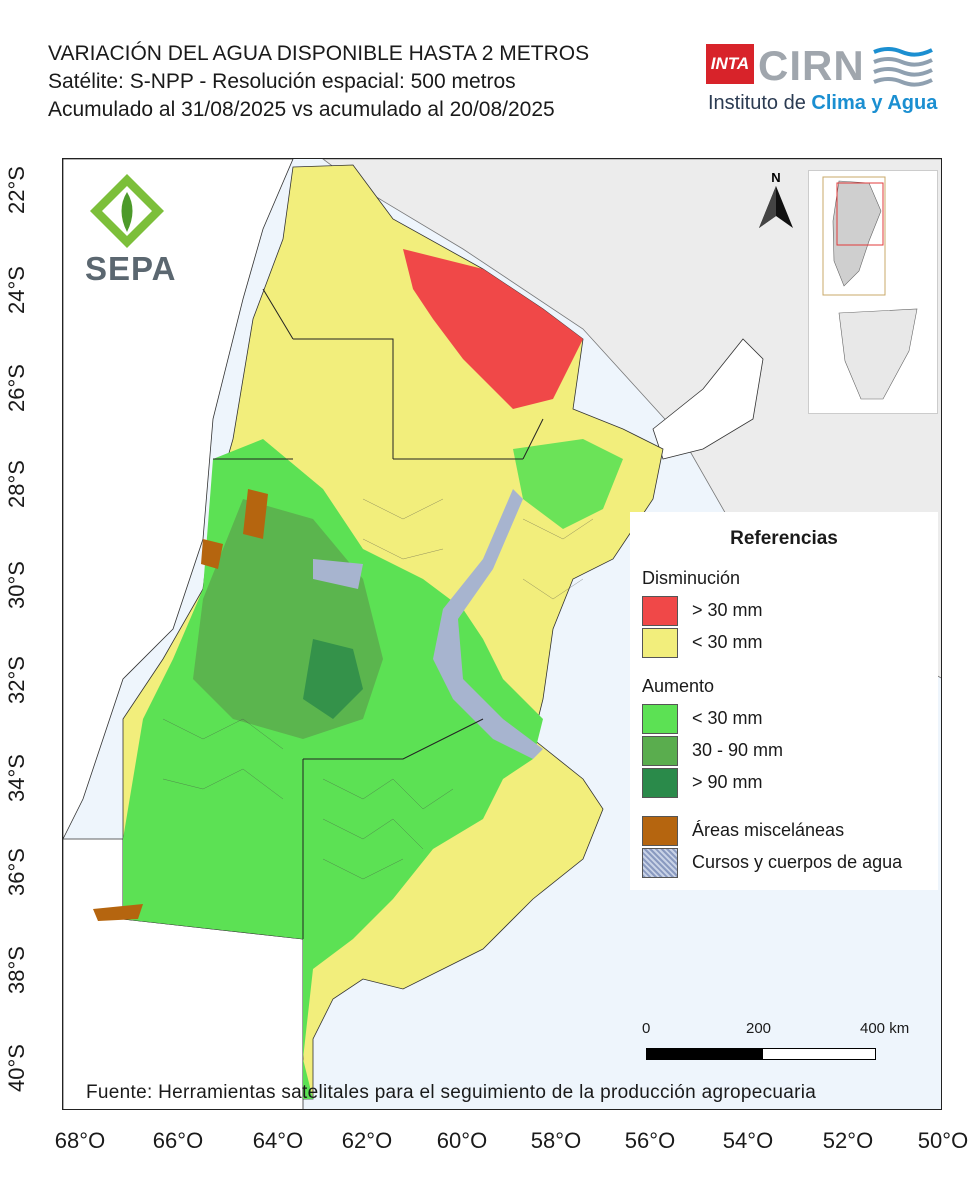 This screenshot has height=1200, width=975. What do you see at coordinates (903, 67) in the screenshot?
I see `cirn-waves-icon` at bounding box center [903, 67].